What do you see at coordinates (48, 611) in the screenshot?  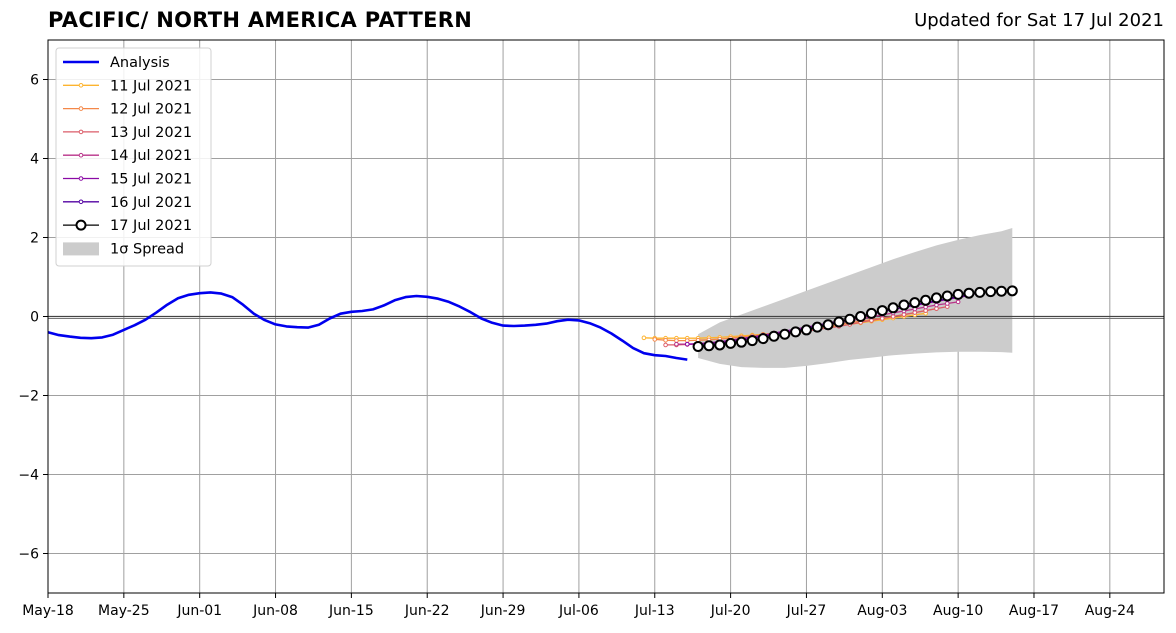 I see `x-tick-label: May-18` at bounding box center [48, 611].